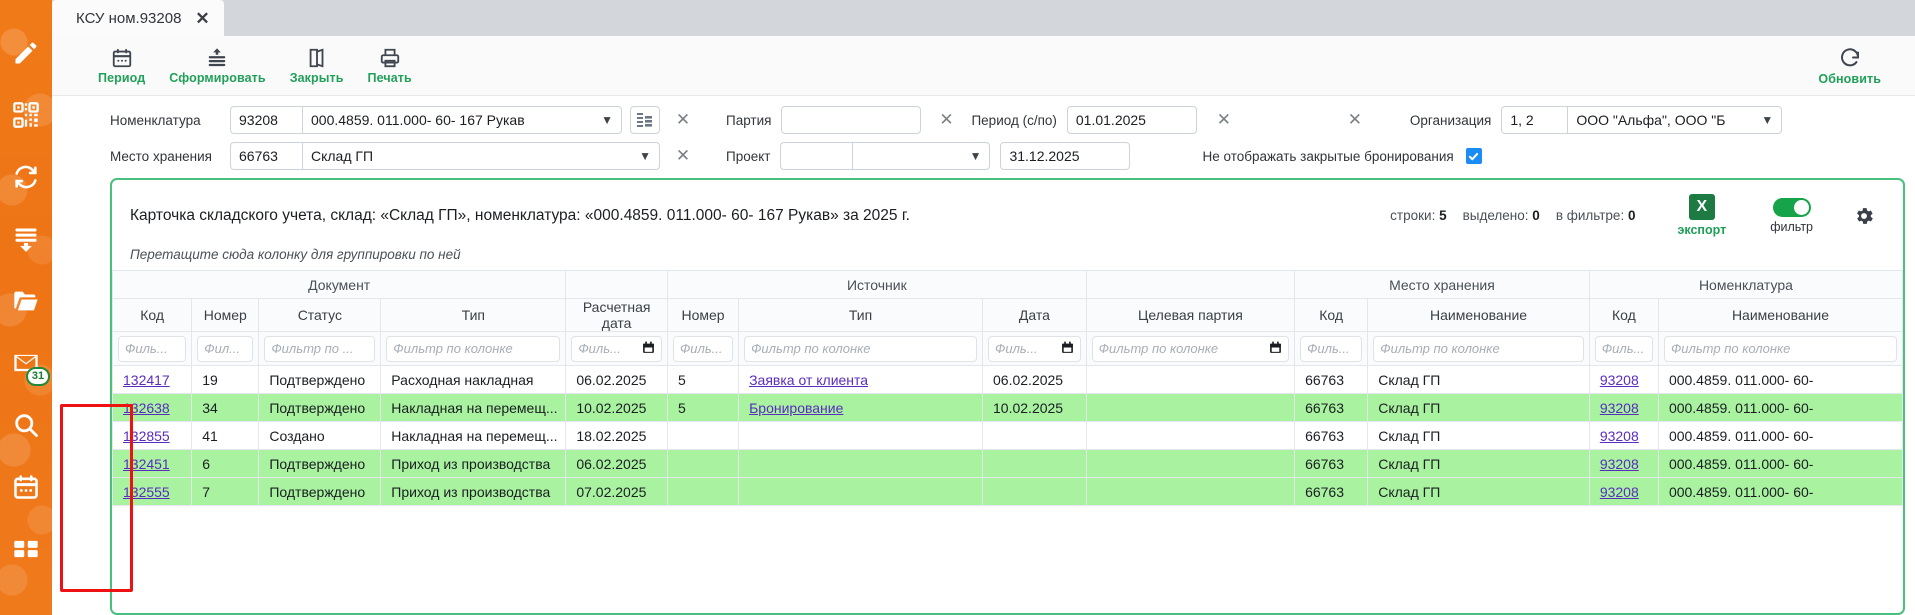  What do you see at coordinates (1849, 66) in the screenshot?
I see `refresh-button: Обновить` at bounding box center [1849, 66].